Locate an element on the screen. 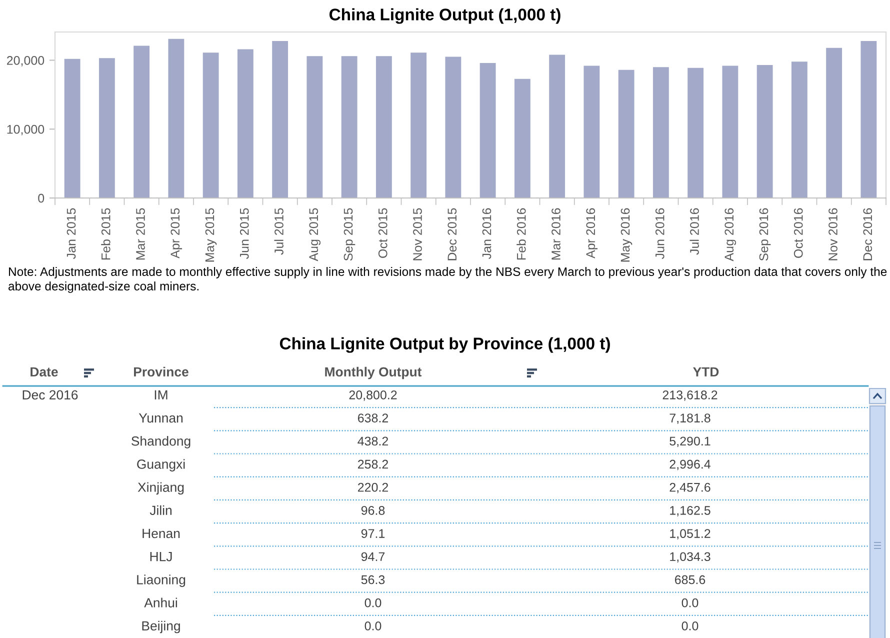  data-label: 97.1 is located at coordinates (373, 533).